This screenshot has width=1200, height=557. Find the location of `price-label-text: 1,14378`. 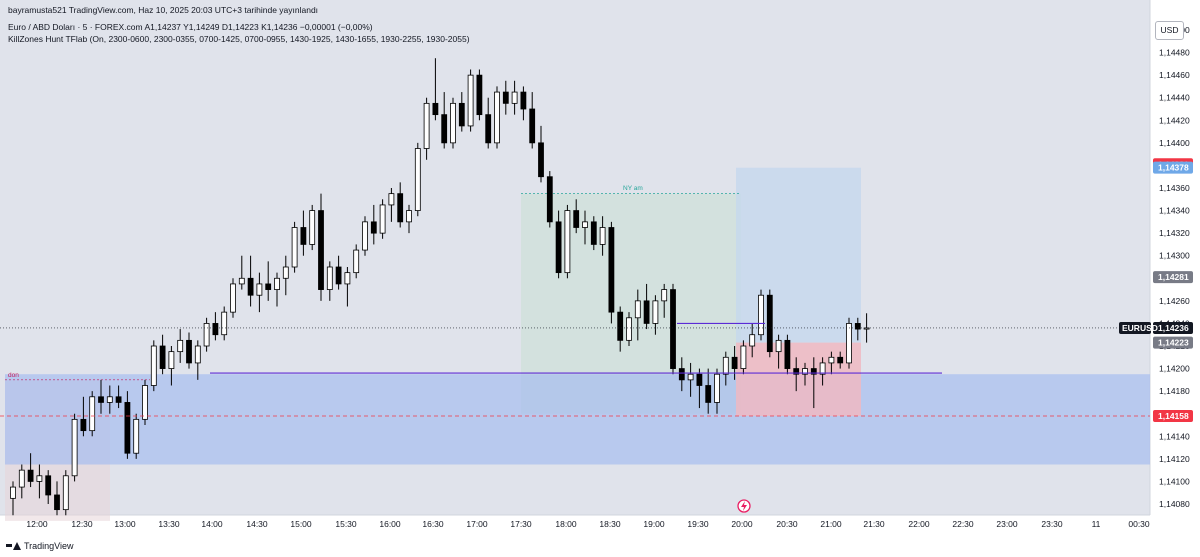

price-label-text: 1,14378 is located at coordinates (1173, 168).